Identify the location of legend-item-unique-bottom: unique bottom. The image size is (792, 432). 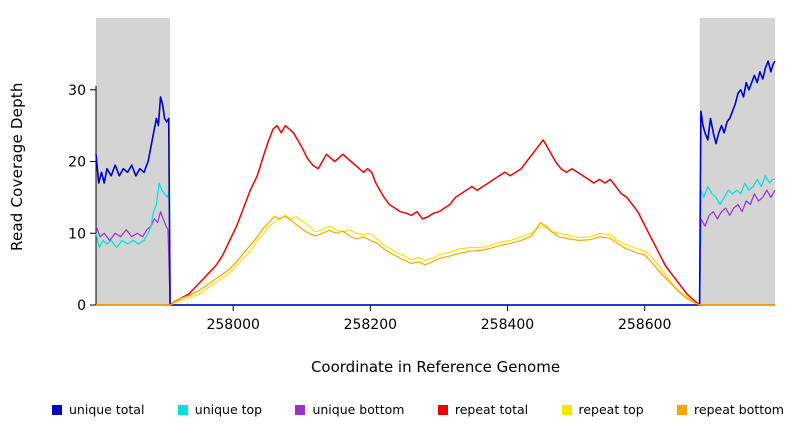
(350, 409).